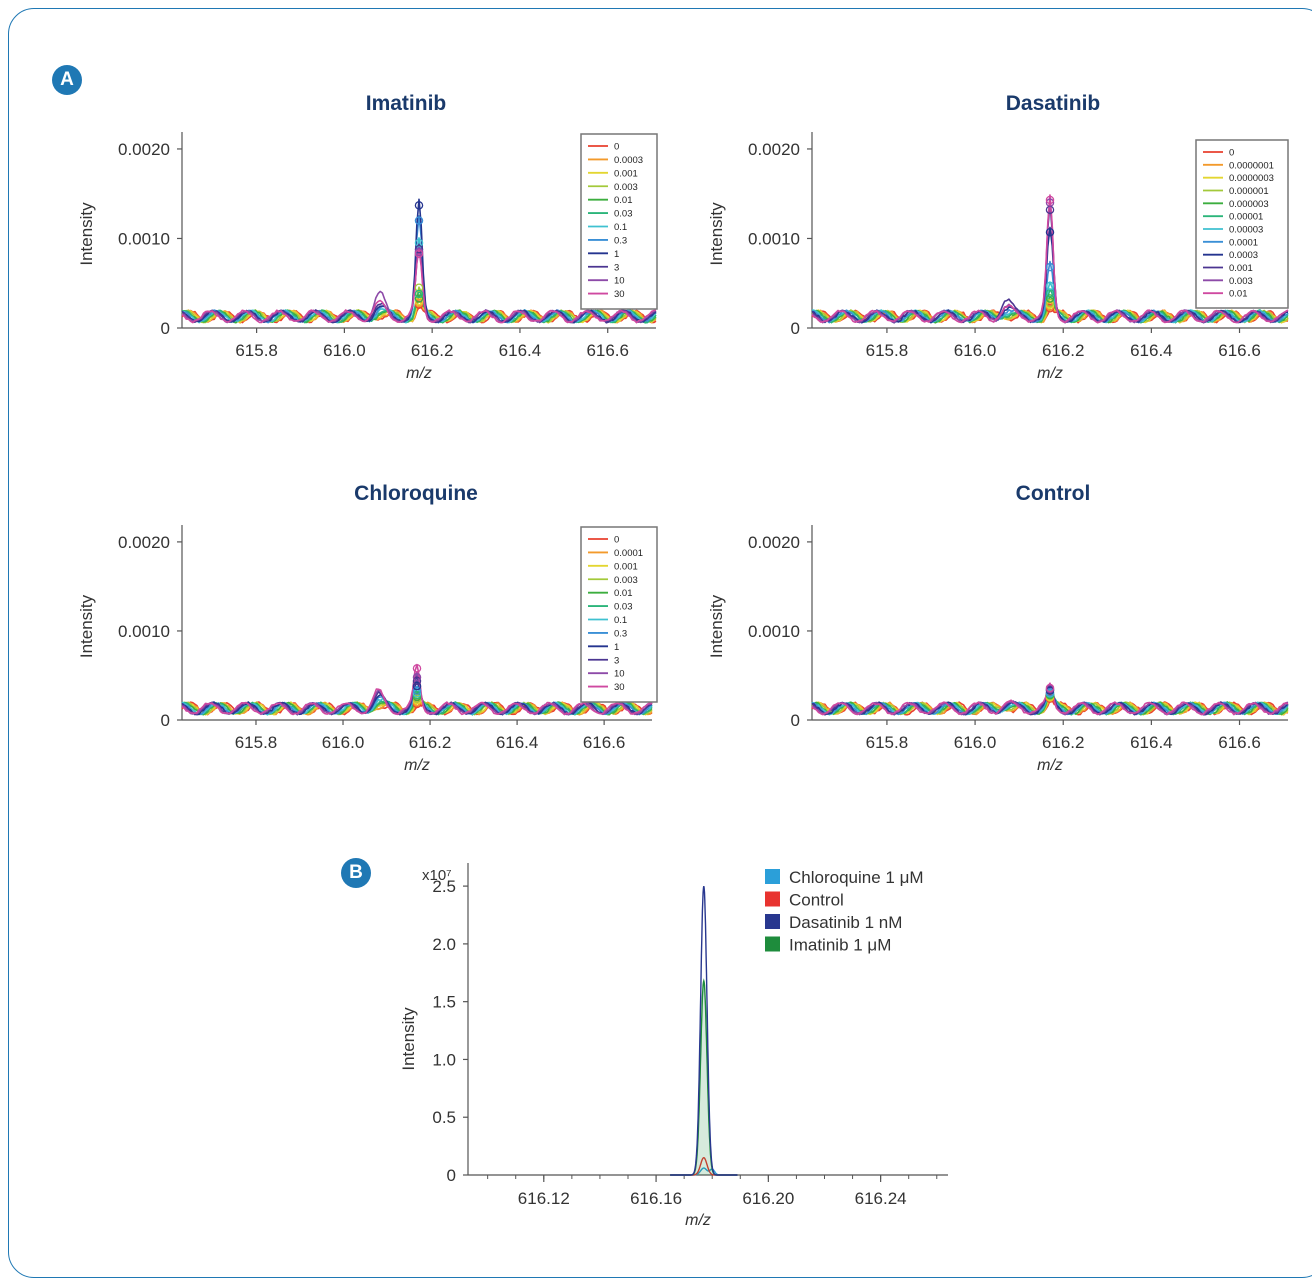 The width and height of the screenshot is (1312, 1278). I want to click on legend-entry: 0.000001, so click(1249, 191).